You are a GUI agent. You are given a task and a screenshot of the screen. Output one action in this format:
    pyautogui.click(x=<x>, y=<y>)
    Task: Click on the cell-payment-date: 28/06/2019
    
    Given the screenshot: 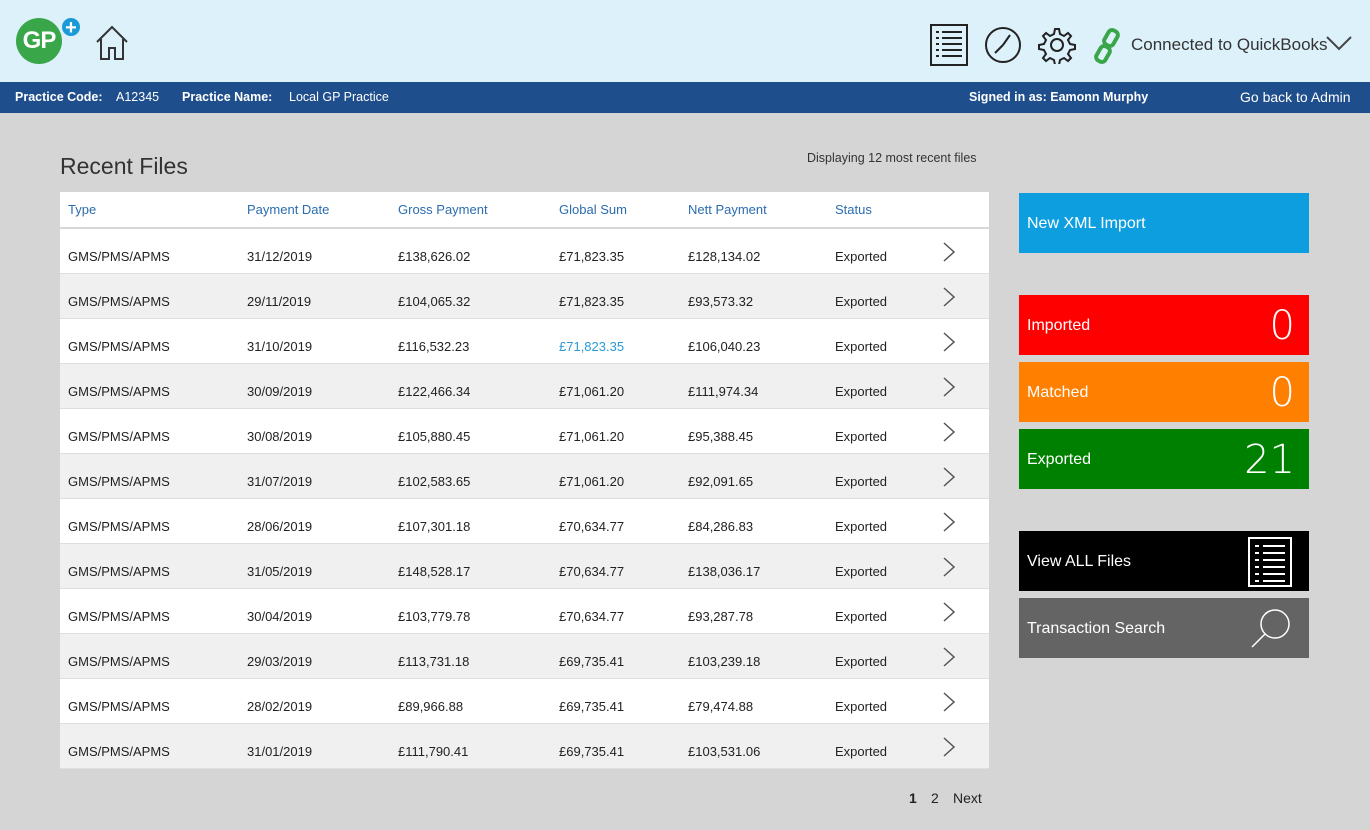 What is the action you would take?
    pyautogui.click(x=280, y=526)
    